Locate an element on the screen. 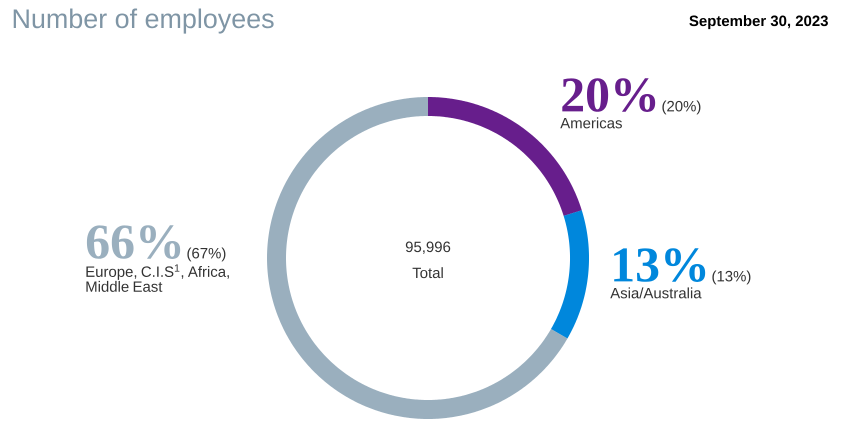  slice-label: Americas is located at coordinates (591, 122).